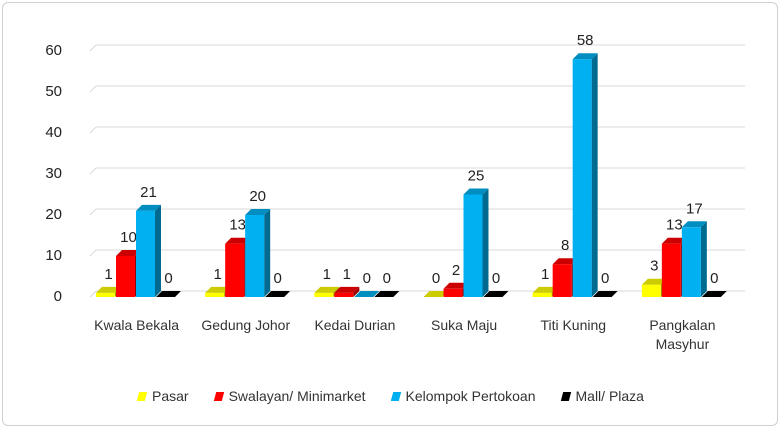  What do you see at coordinates (585, 40) in the screenshot?
I see `data-label: 58` at bounding box center [585, 40].